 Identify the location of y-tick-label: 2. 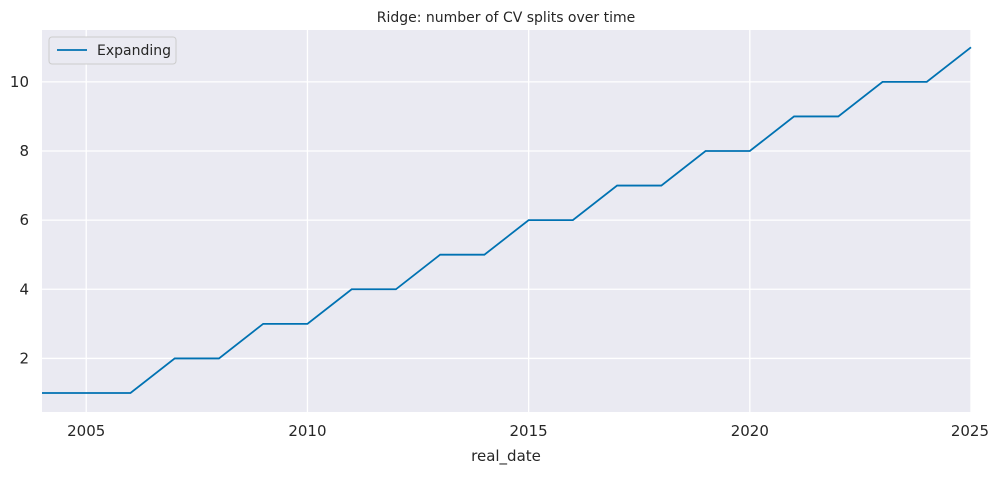
(24, 358).